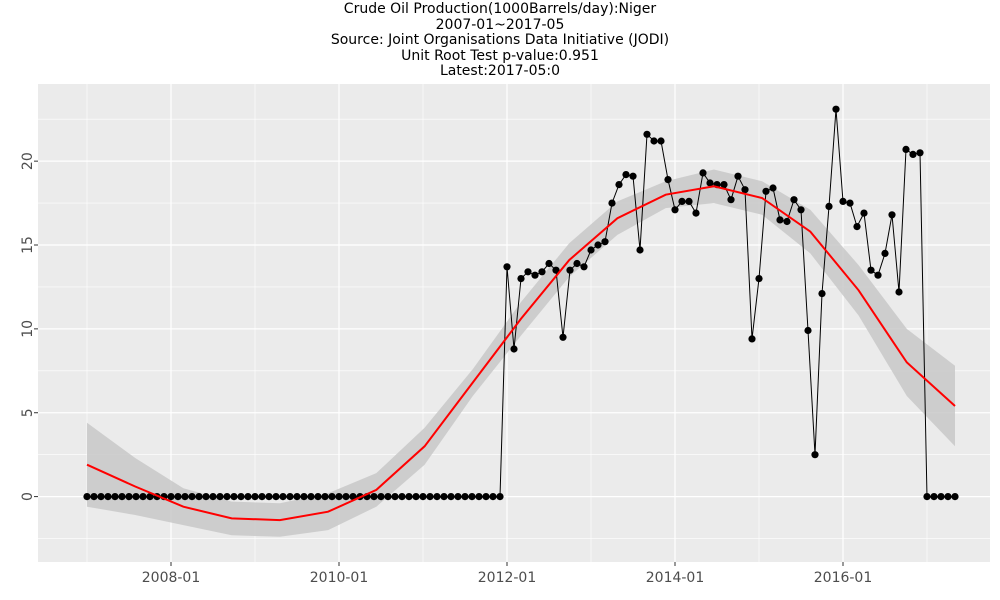 The image size is (1000, 600). Describe the element at coordinates (843, 578) in the screenshot. I see `x-tick-label: 2016-01` at that location.